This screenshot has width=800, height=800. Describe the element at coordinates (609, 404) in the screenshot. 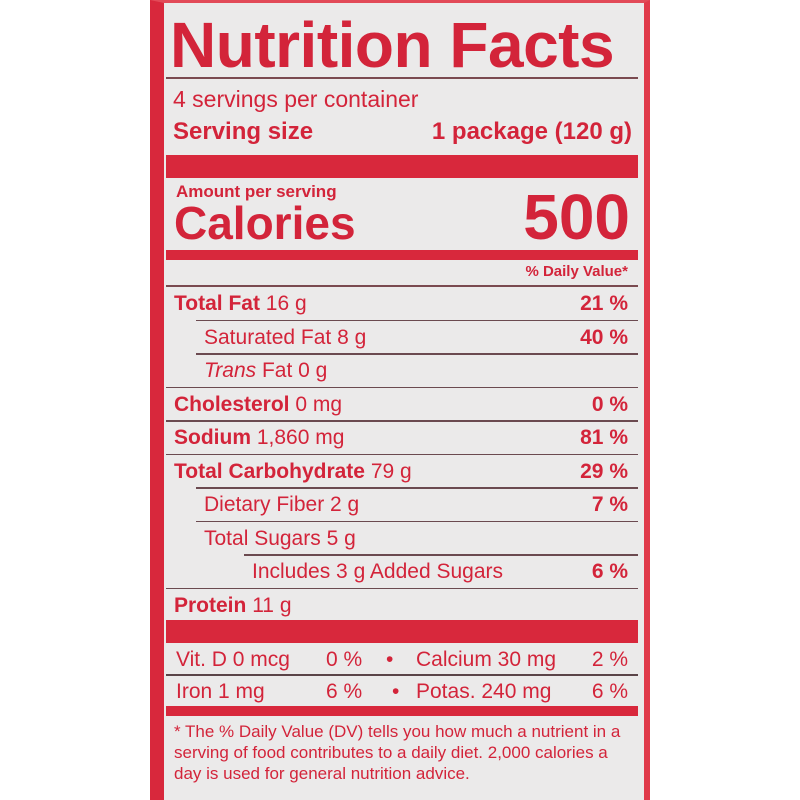

I see `nutrient-daily-value: 0 %` at that location.